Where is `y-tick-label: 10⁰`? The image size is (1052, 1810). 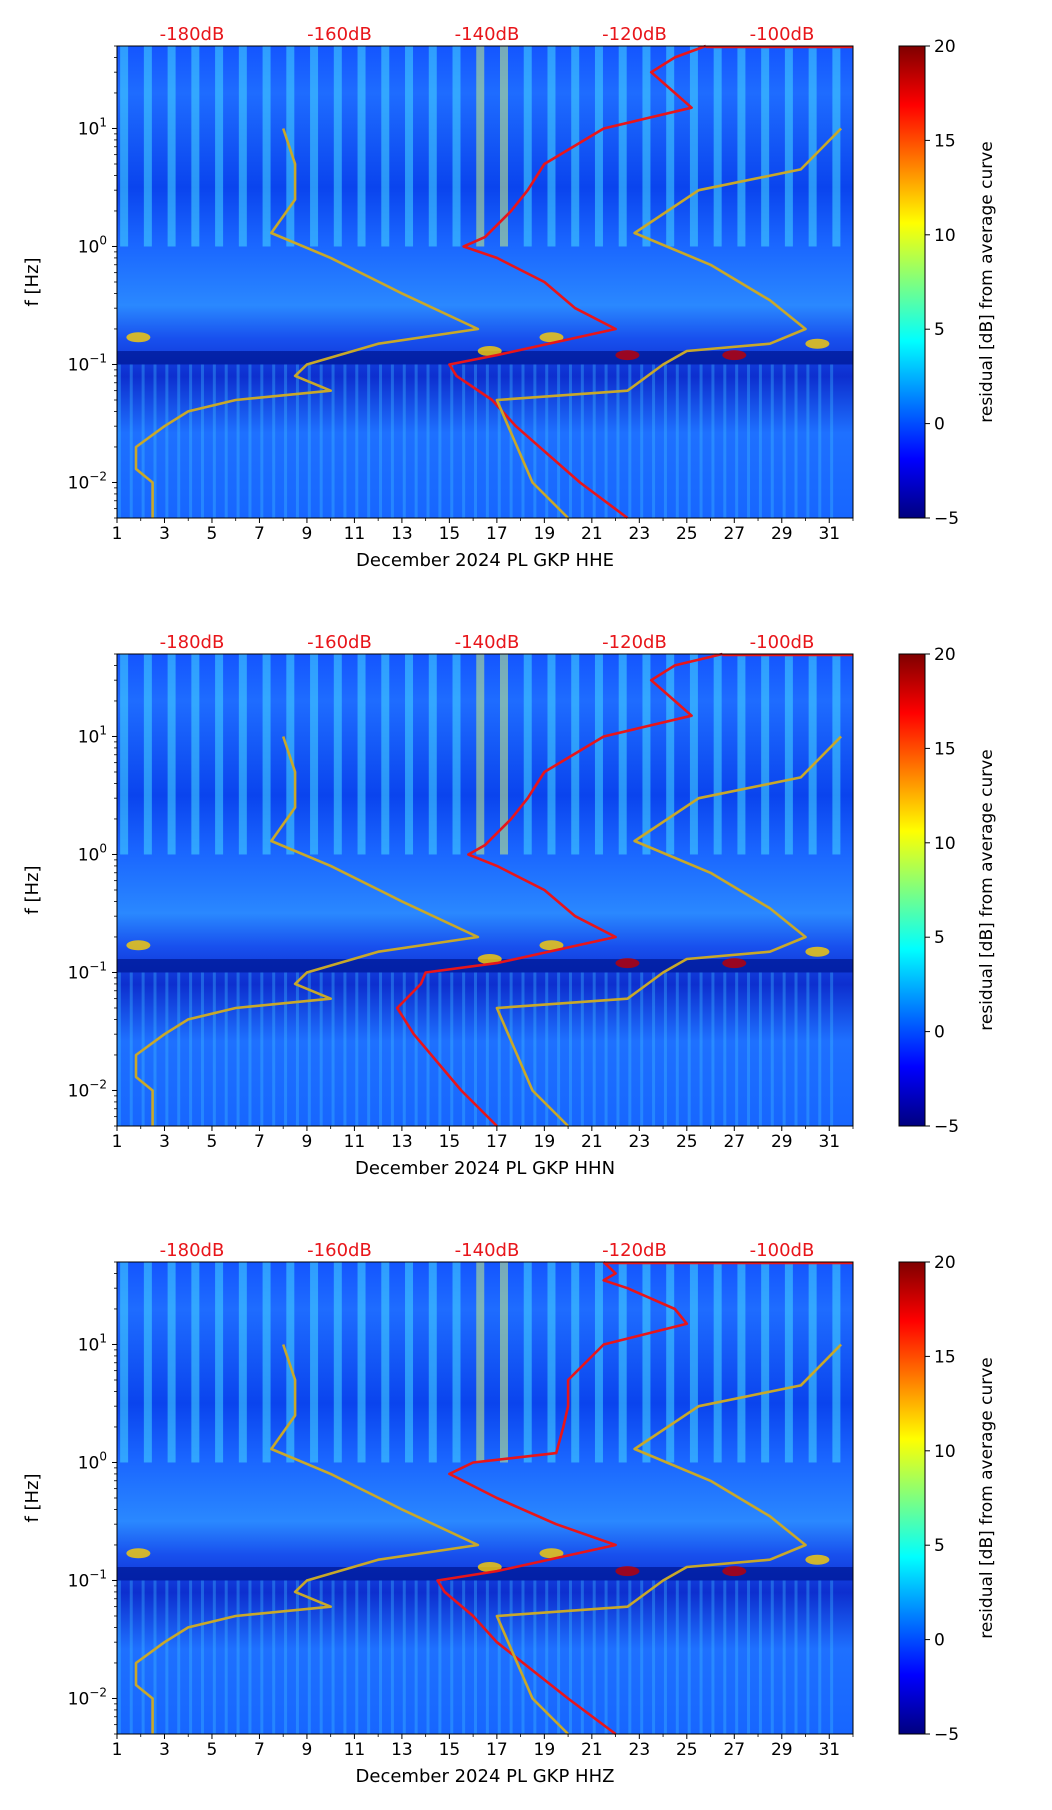 y-tick-label: 10⁰ is located at coordinates (92, 853).